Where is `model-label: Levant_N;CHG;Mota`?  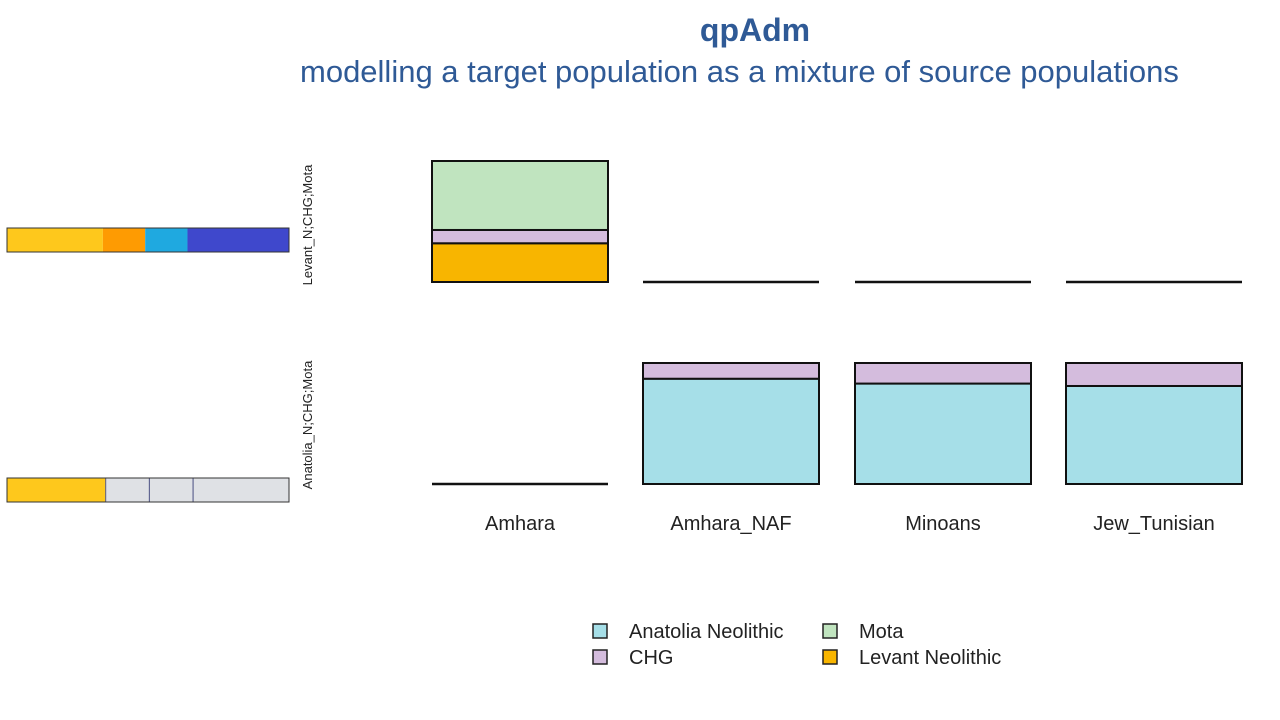 model-label: Levant_N;CHG;Mota is located at coordinates (307, 224).